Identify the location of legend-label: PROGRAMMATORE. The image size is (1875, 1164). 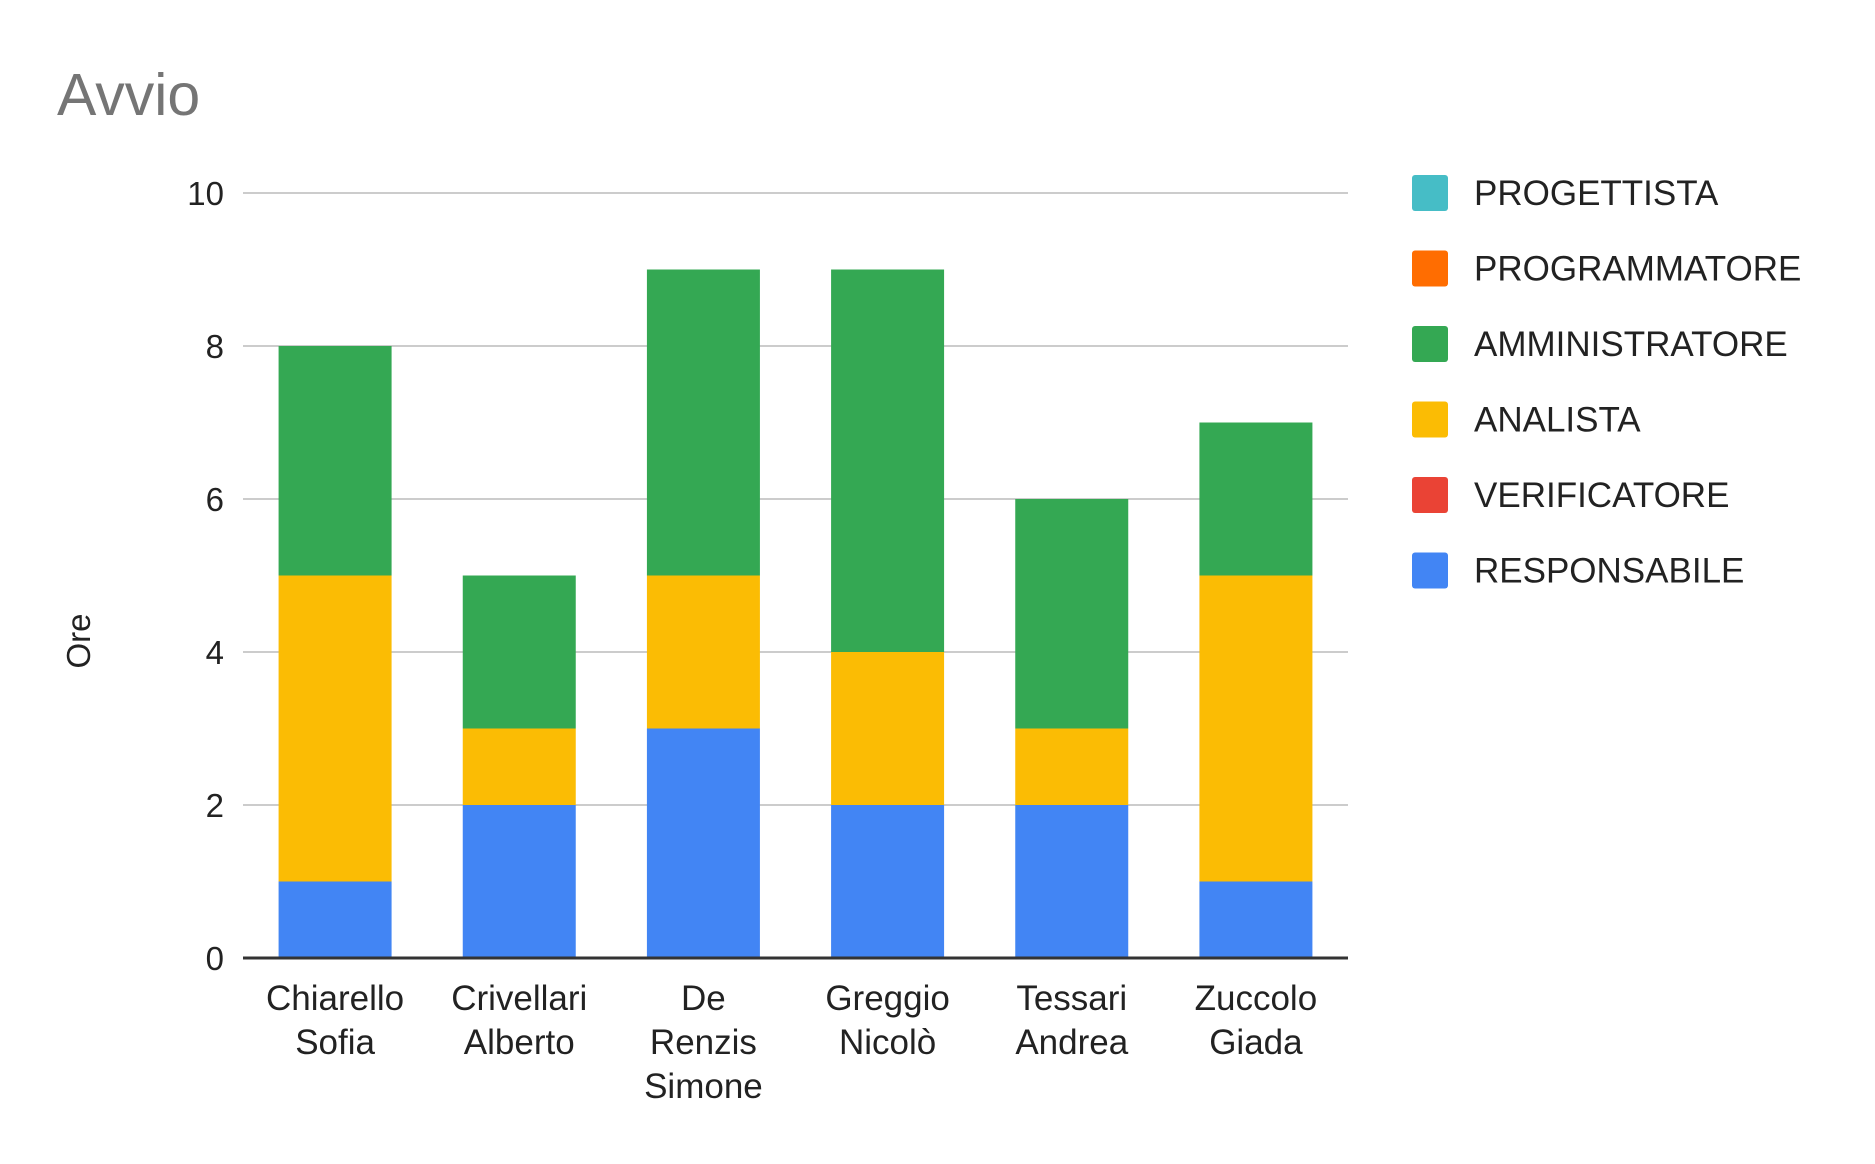
(1637, 269).